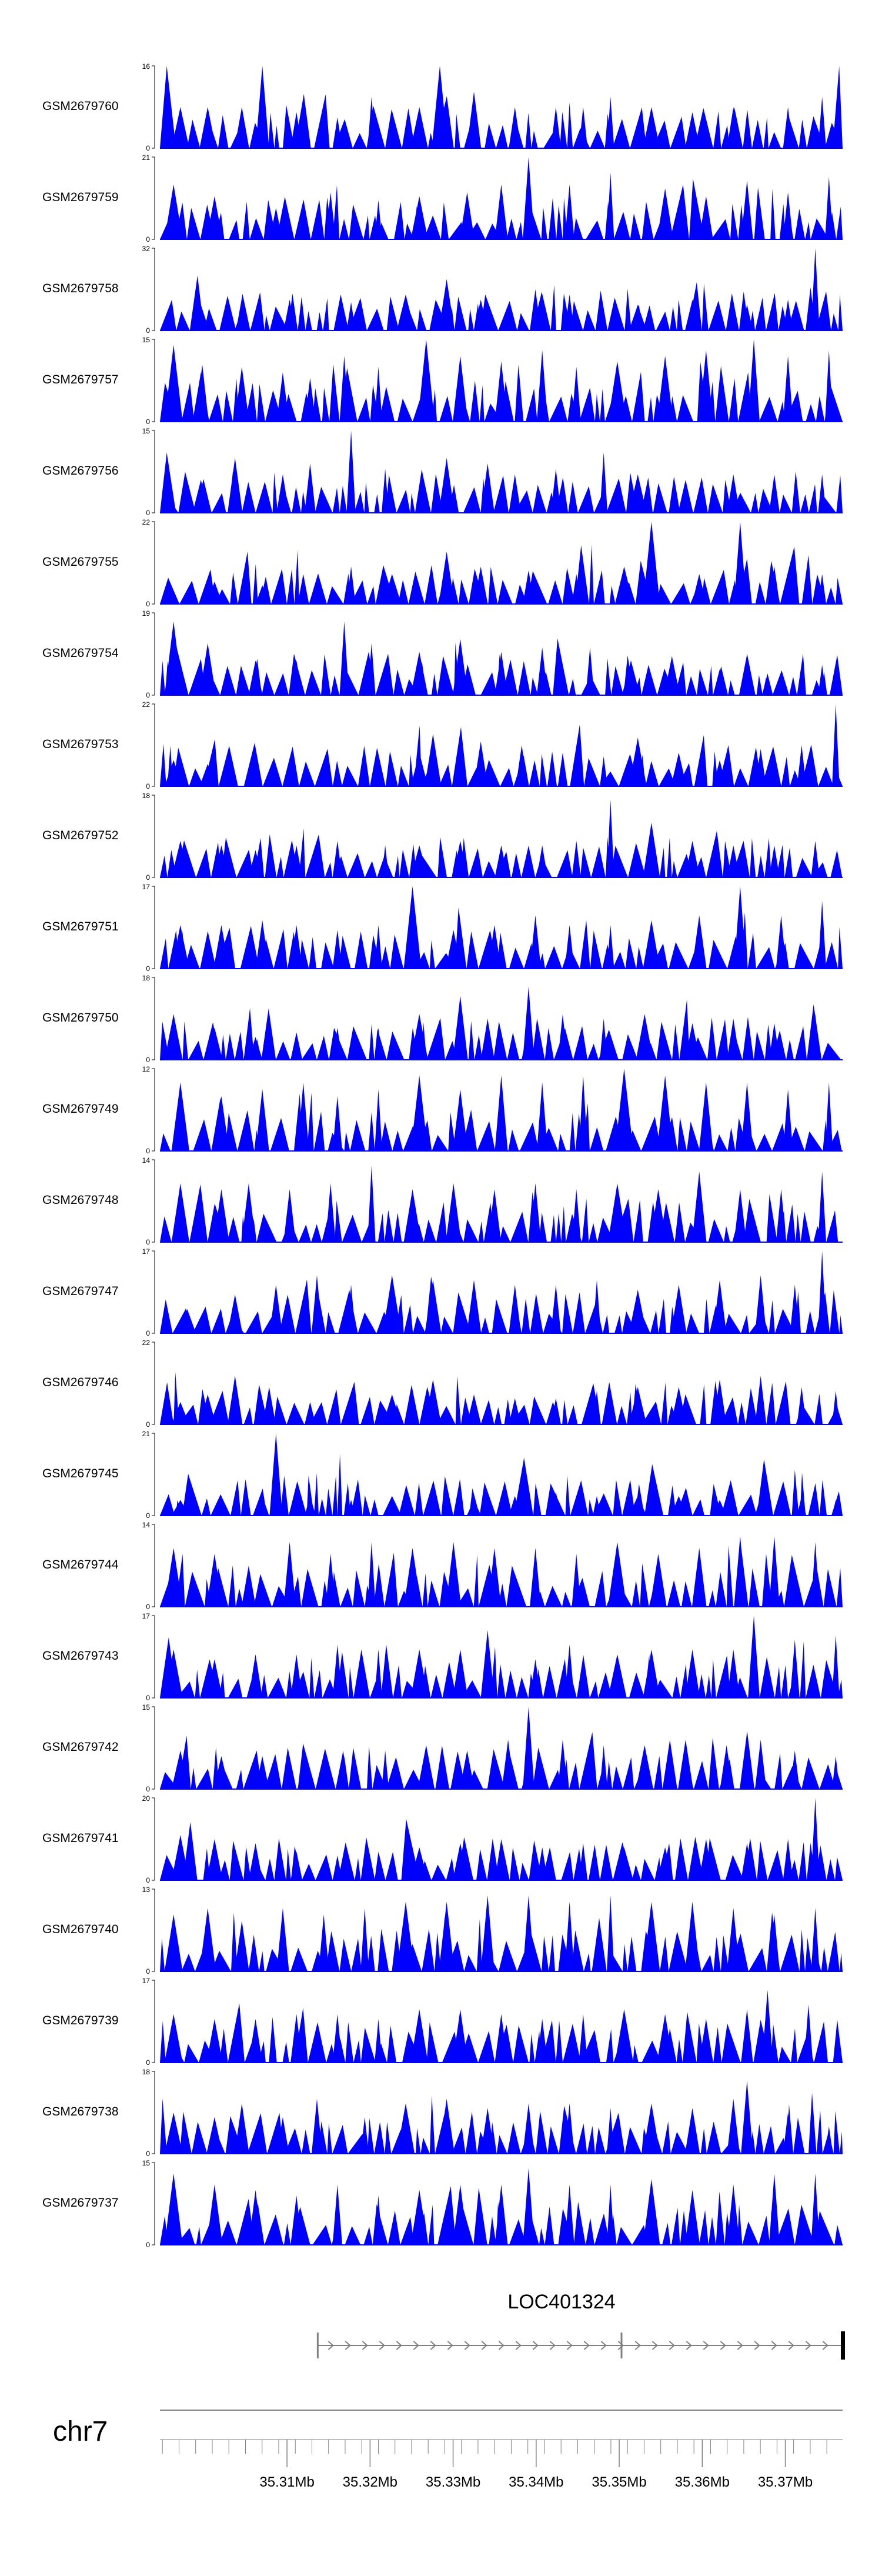 This screenshot has width=882, height=2576. What do you see at coordinates (80, 562) in the screenshot?
I see `track-label: GSM2679755` at bounding box center [80, 562].